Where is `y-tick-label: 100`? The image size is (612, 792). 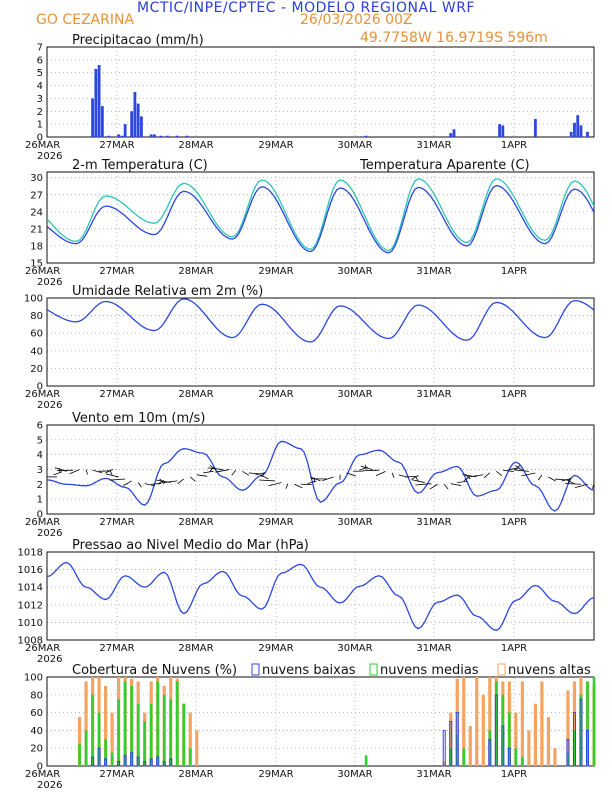
y-tick-label: 100 is located at coordinates (33, 678).